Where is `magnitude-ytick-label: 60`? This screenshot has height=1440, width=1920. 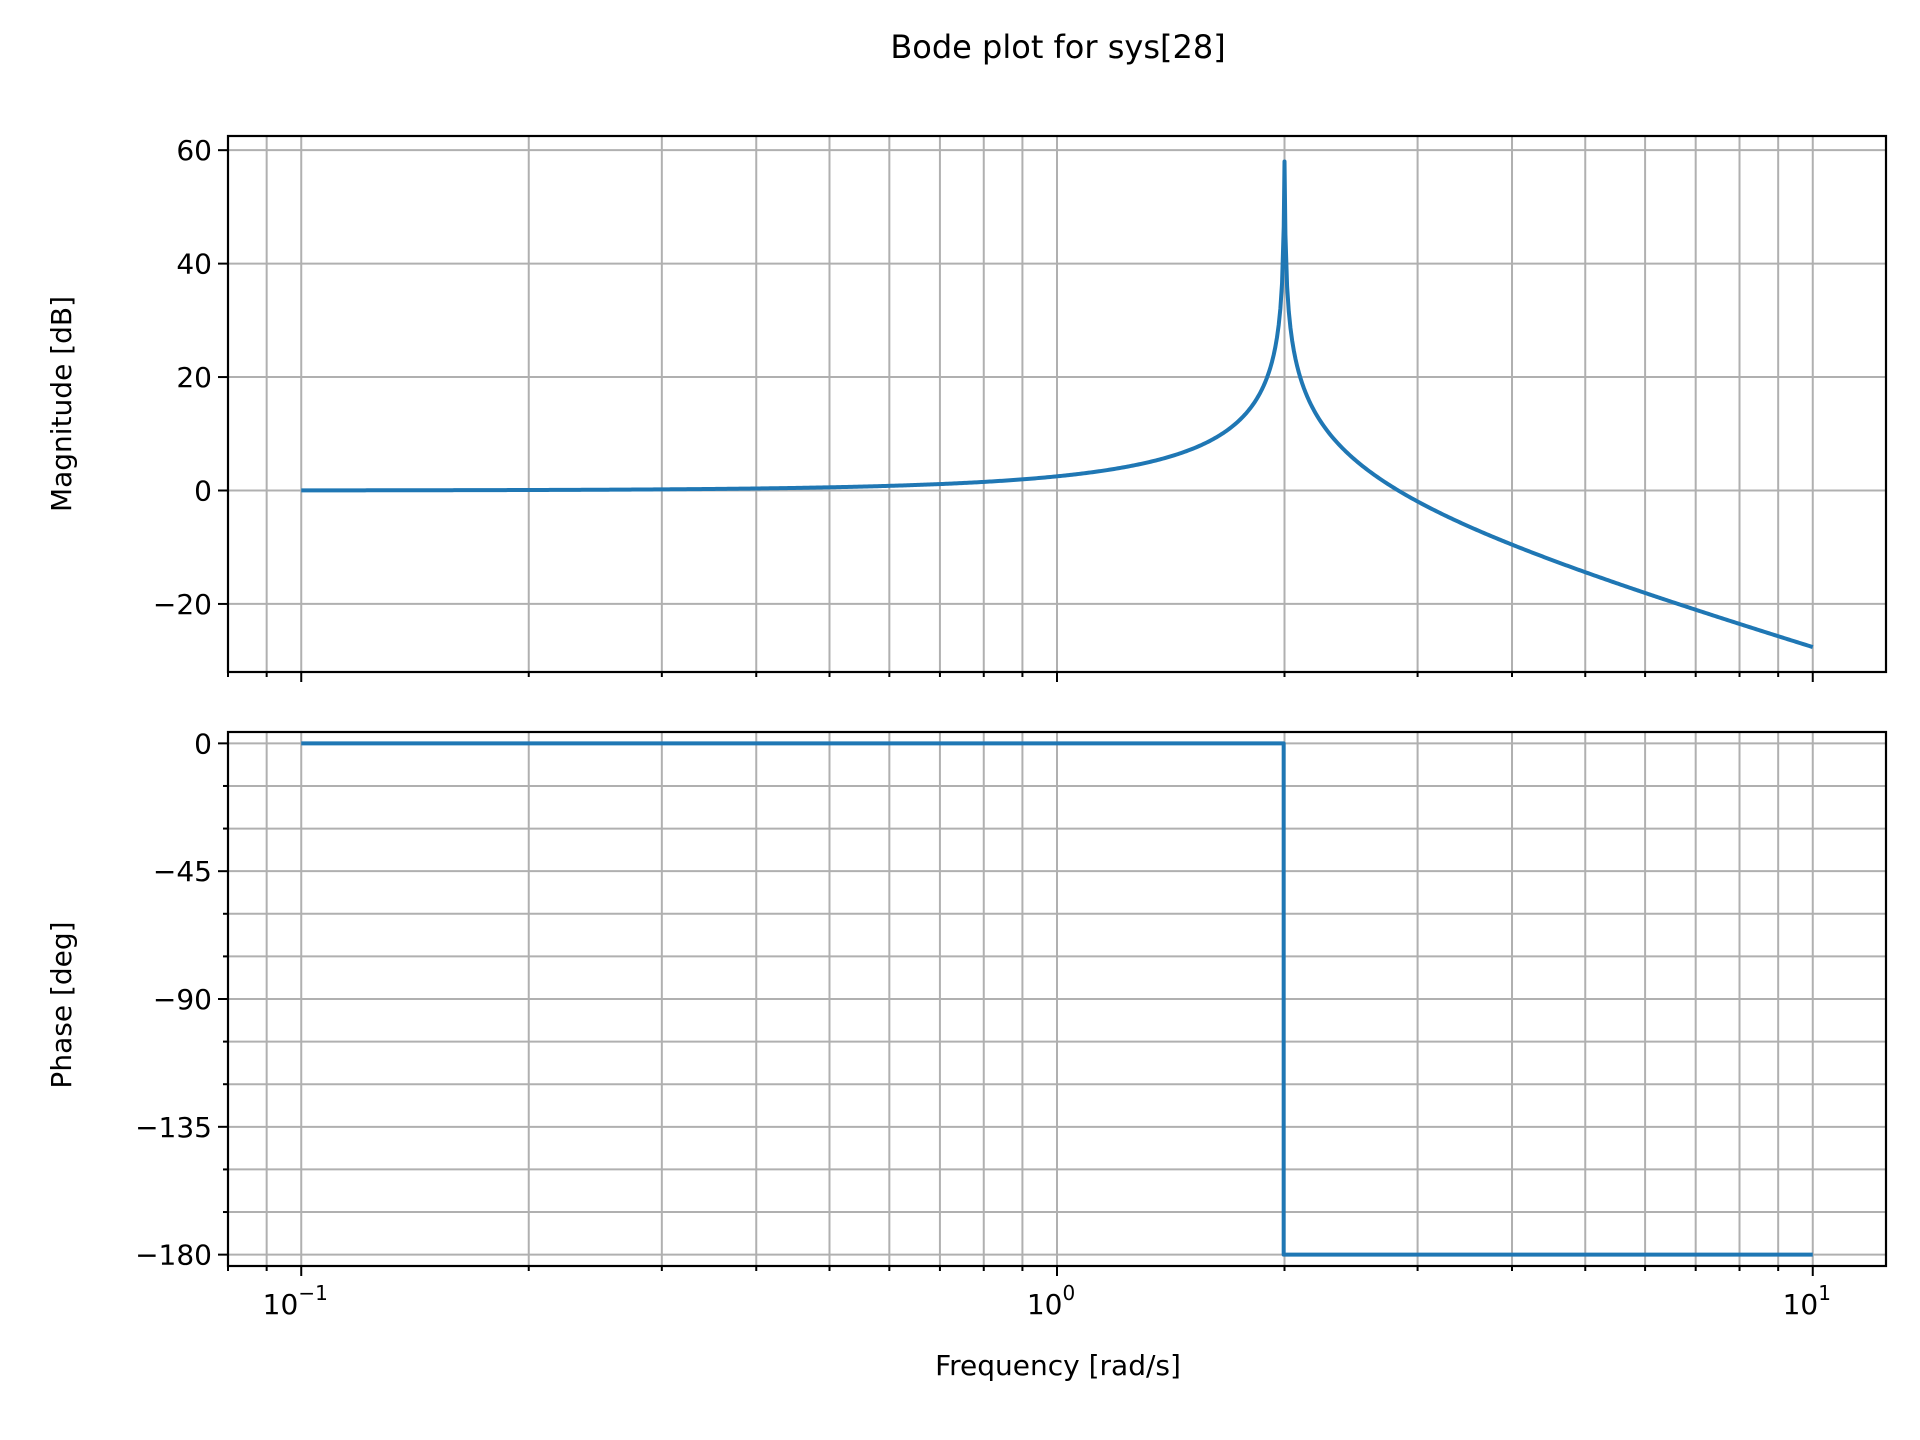 magnitude-ytick-label: 60 is located at coordinates (194, 150).